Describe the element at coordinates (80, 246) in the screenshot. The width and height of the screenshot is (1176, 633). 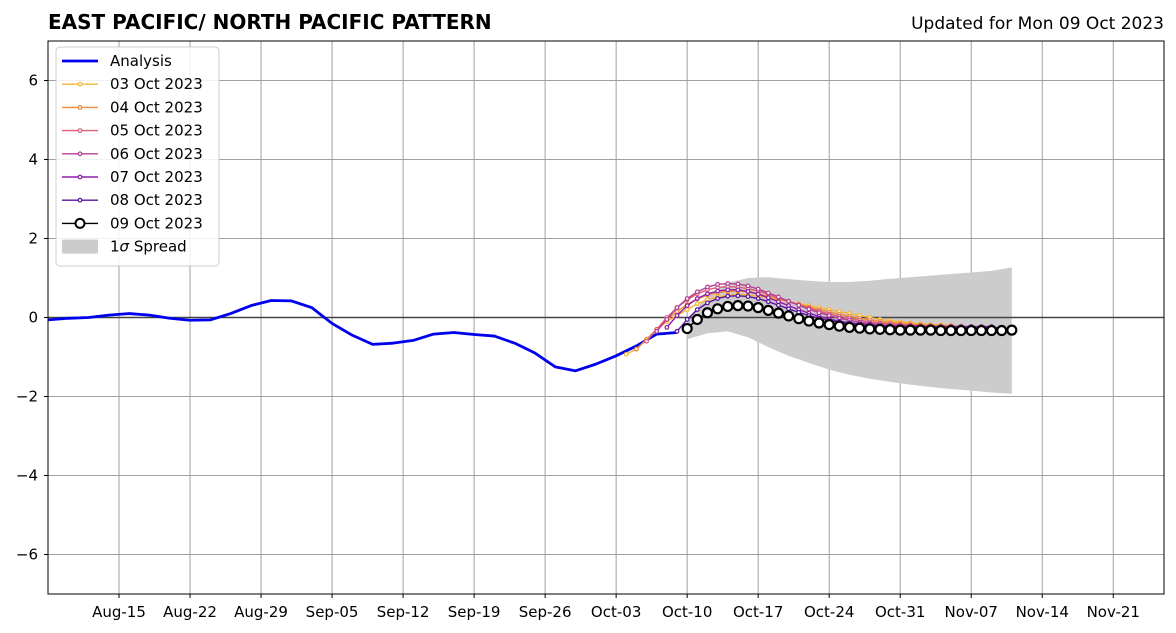
I see `legend-swatch` at that location.